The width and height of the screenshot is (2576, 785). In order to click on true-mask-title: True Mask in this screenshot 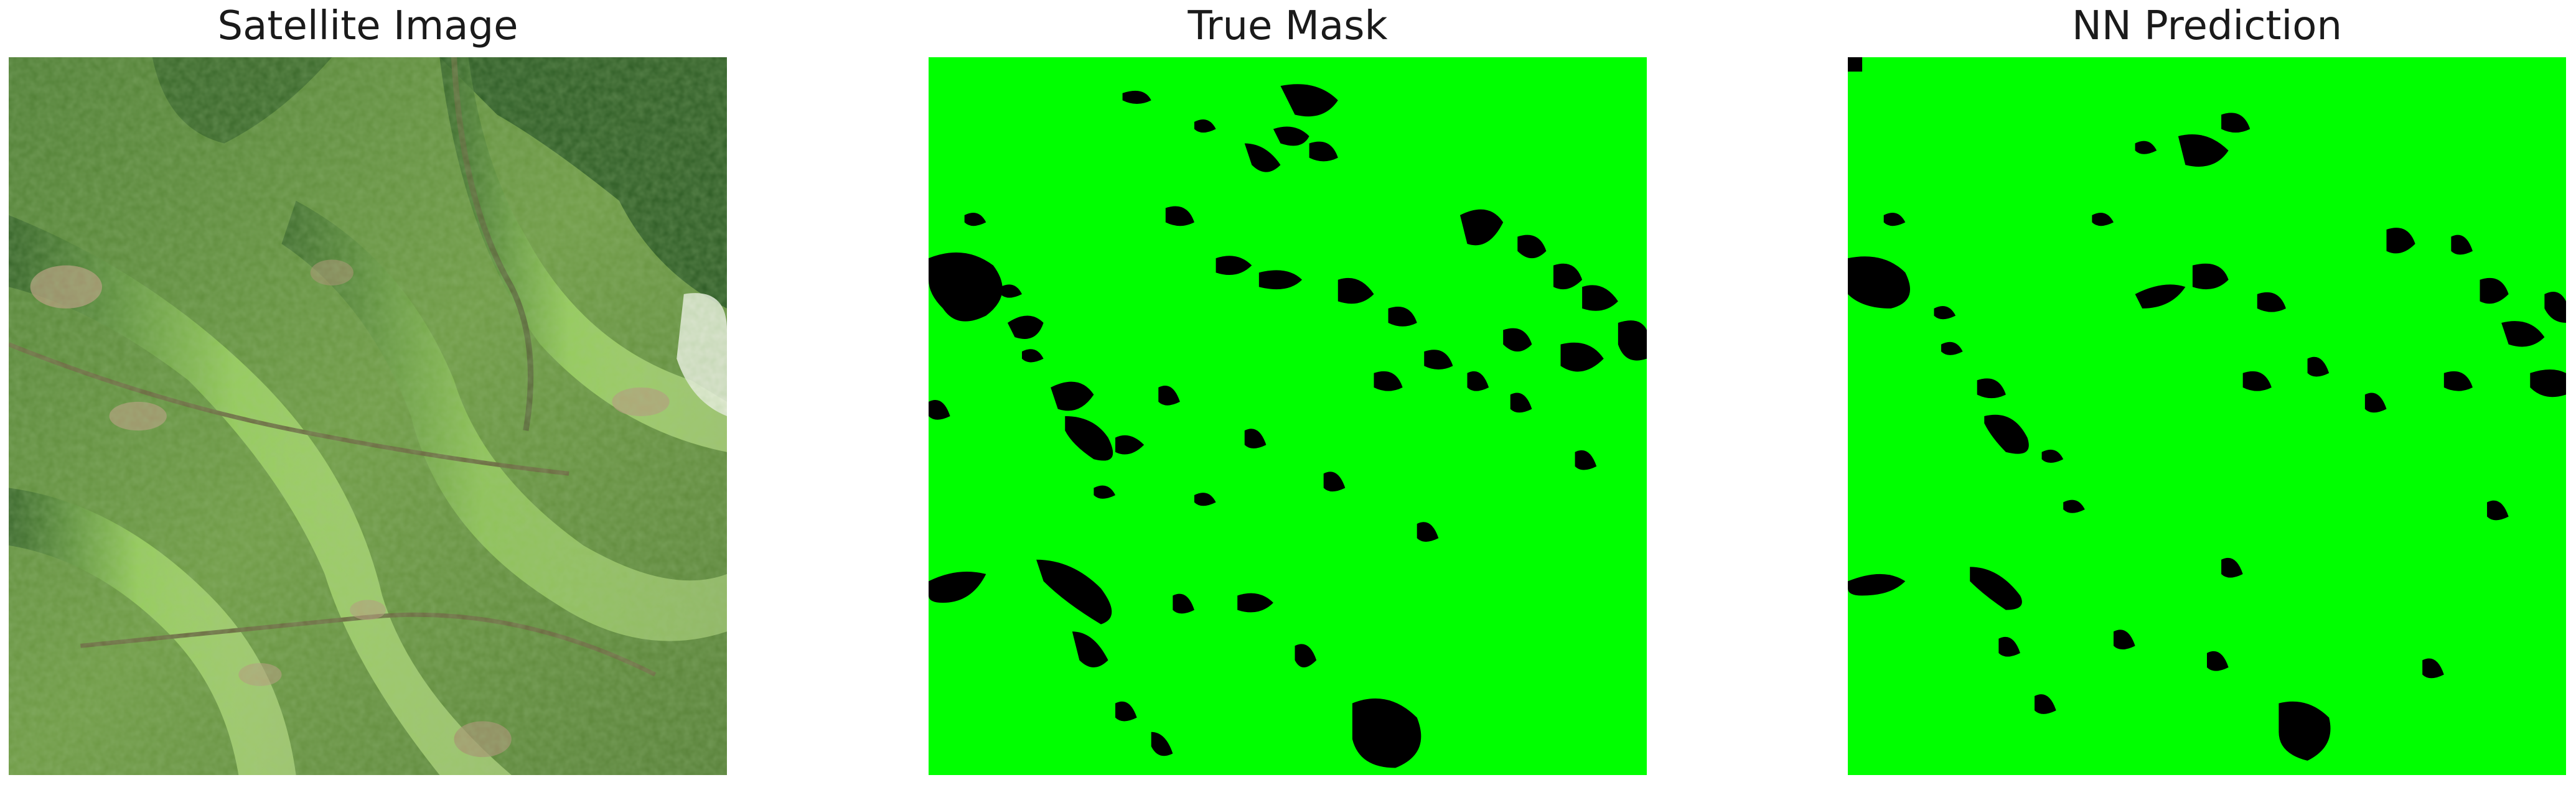, I will do `click(1287, 26)`.